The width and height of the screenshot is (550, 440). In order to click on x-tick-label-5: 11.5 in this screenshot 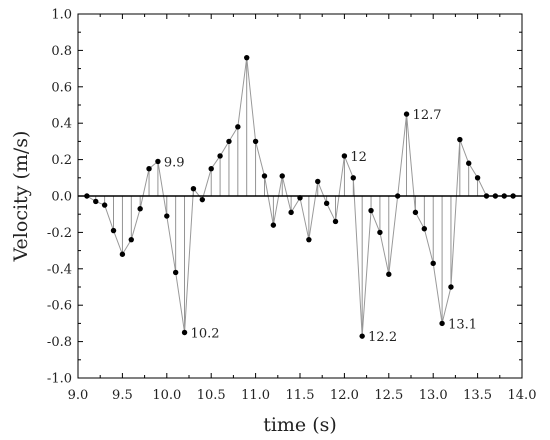, I will do `click(300, 395)`.